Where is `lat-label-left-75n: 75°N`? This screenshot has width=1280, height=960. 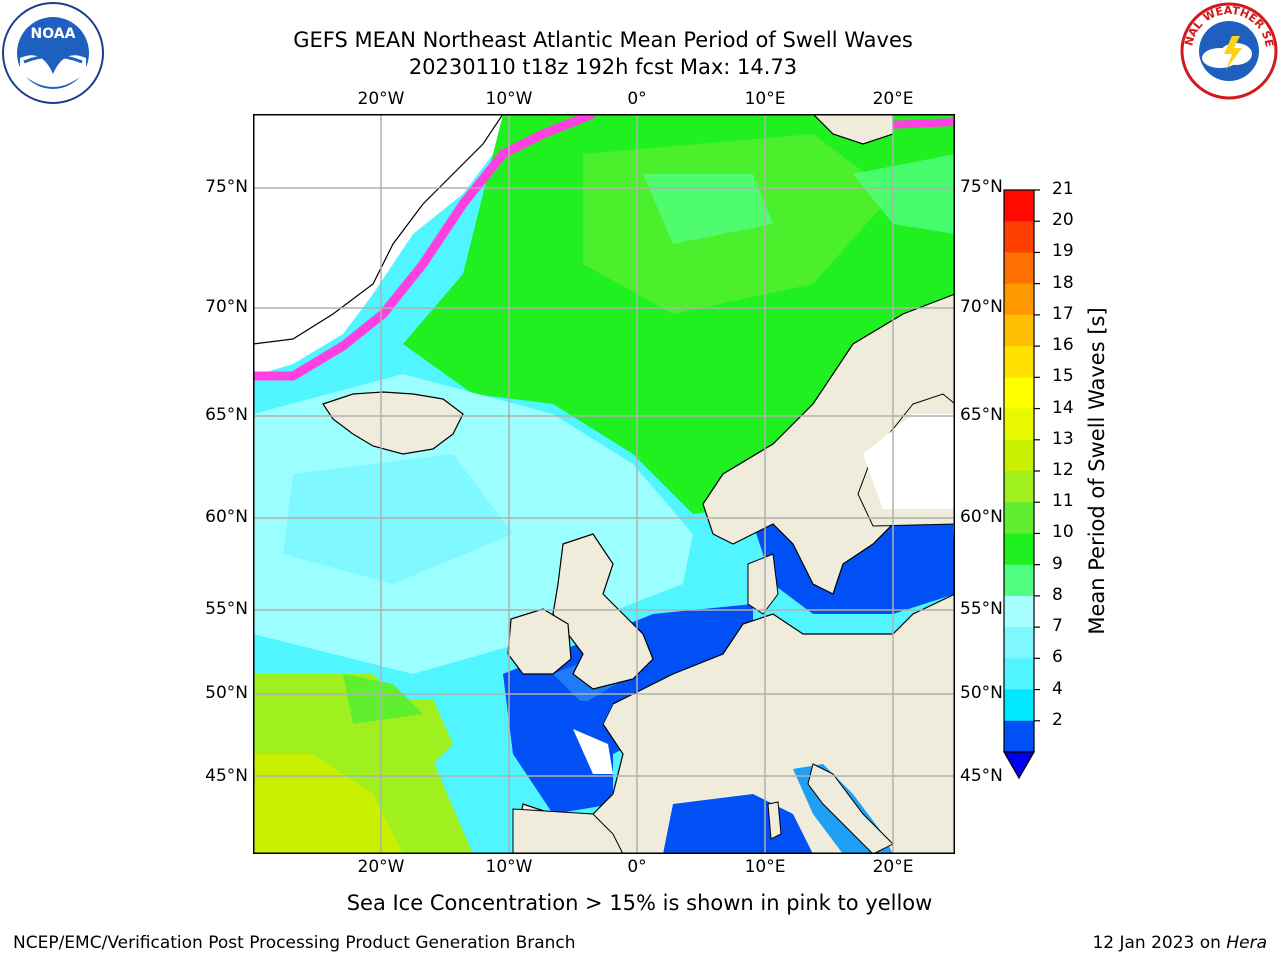
lat-label-left-75n: 75°N is located at coordinates (226, 187).